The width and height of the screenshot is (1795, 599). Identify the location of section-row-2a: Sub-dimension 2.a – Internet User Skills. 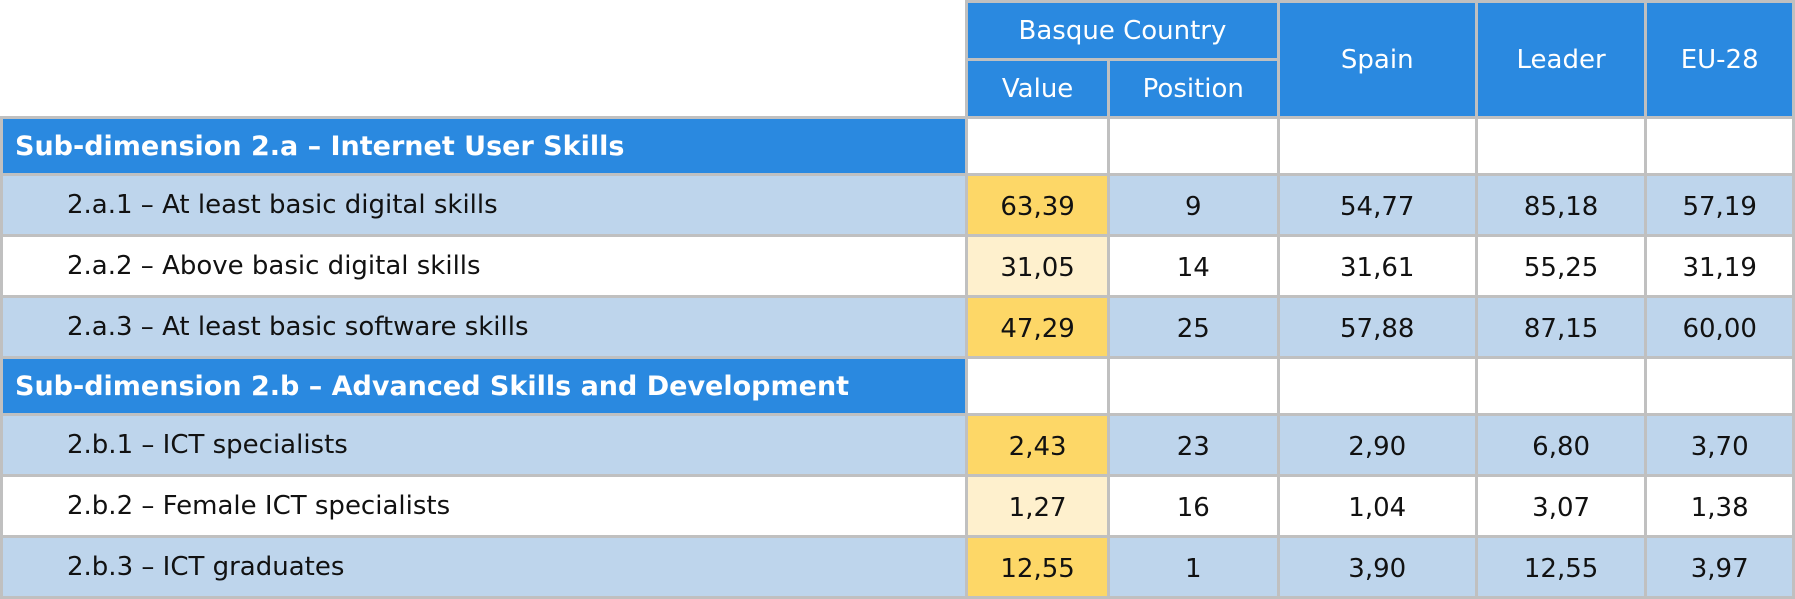
(897, 146).